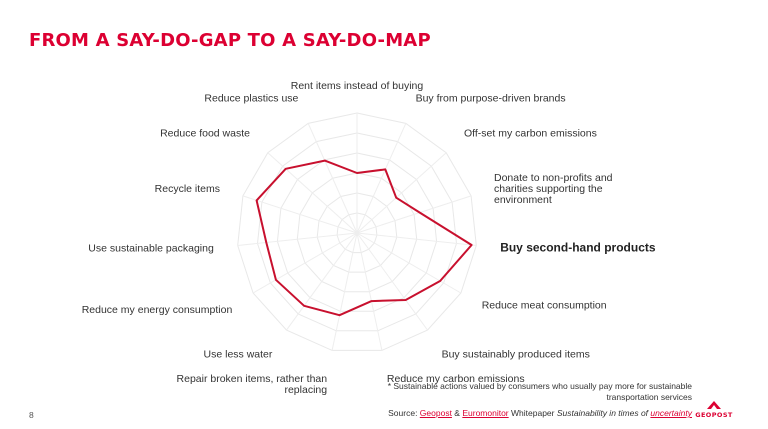  I want to click on geopost-arrow-icon, so click(714, 405).